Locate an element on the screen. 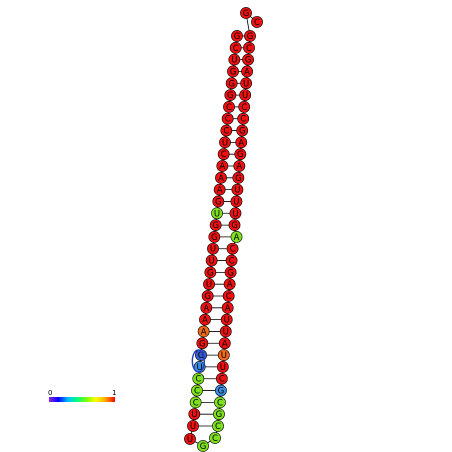  color-scale-legend: 0 1 is located at coordinates (82, 395).